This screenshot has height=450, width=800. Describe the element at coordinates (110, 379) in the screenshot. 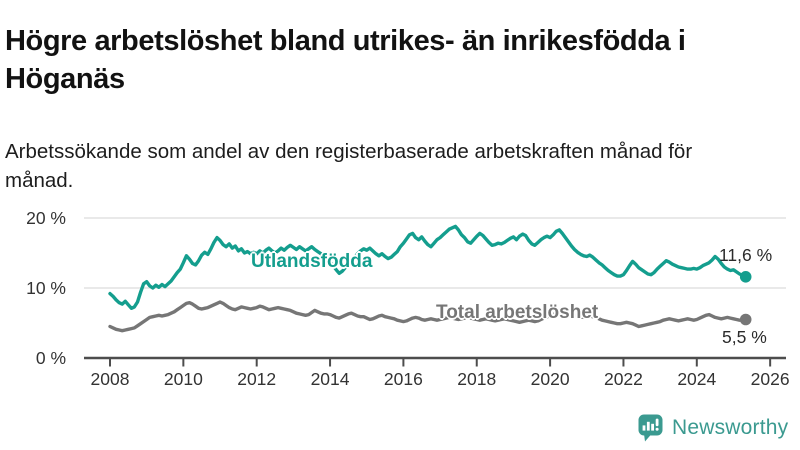

I see `x-tick-label: 2008` at that location.